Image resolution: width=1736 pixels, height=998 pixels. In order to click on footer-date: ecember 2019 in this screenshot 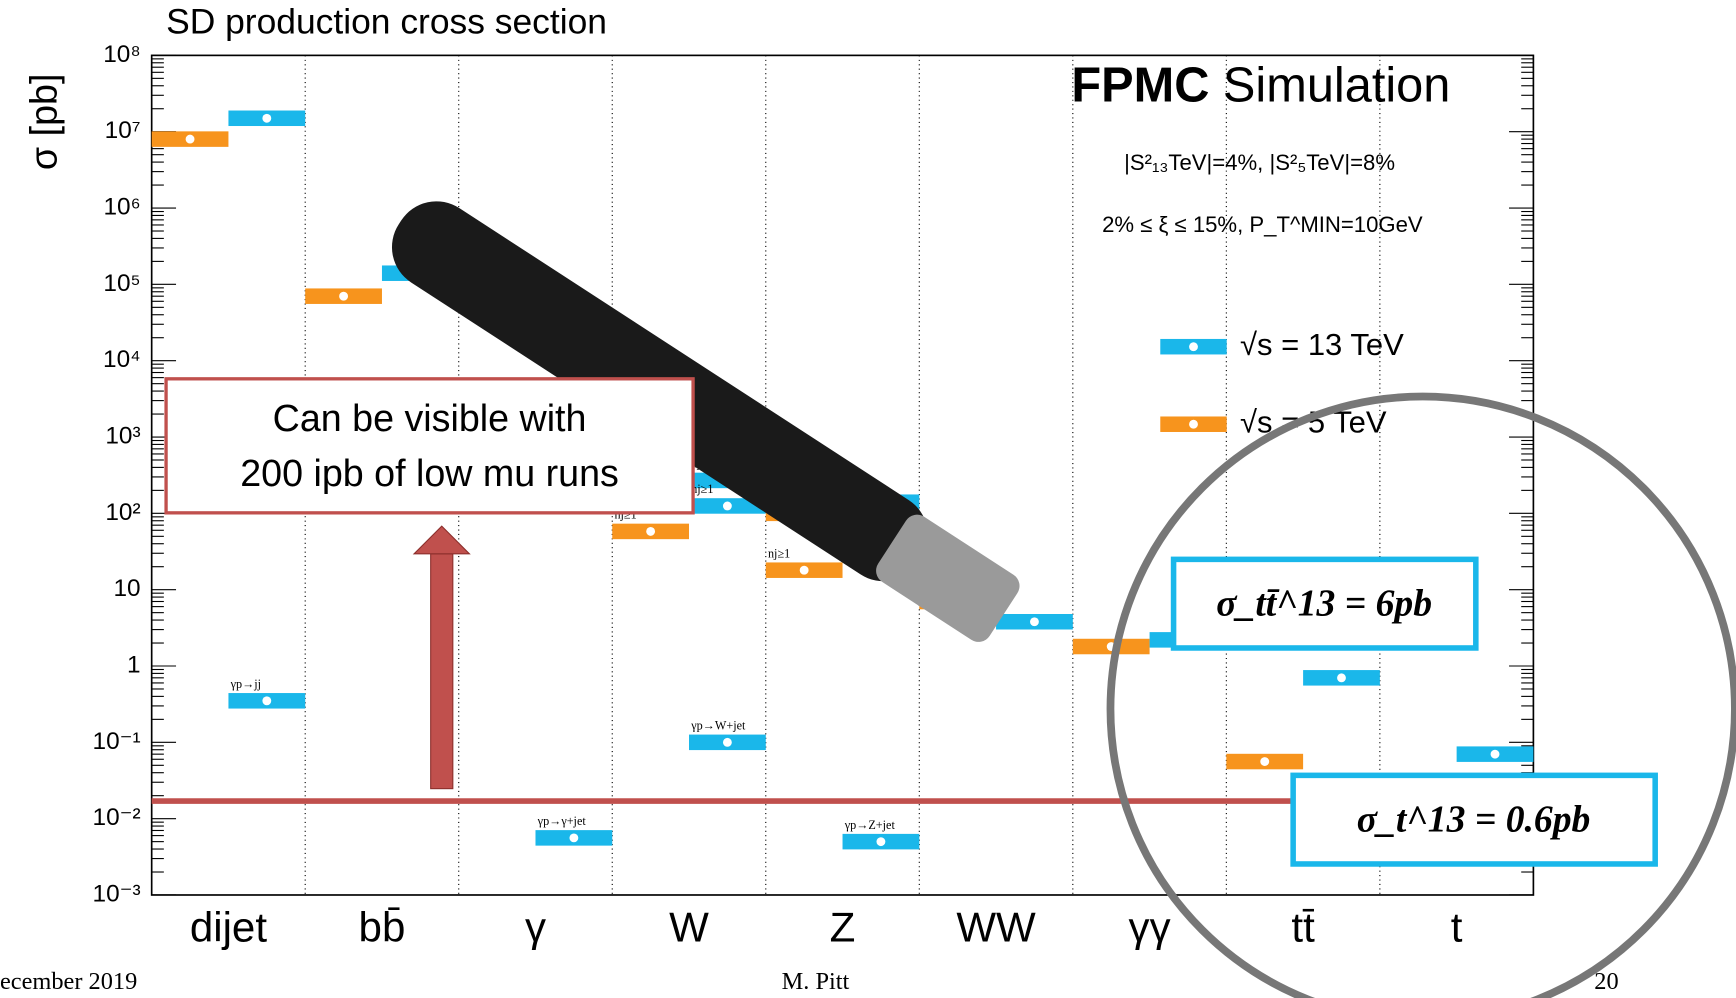, I will do `click(68, 981)`.